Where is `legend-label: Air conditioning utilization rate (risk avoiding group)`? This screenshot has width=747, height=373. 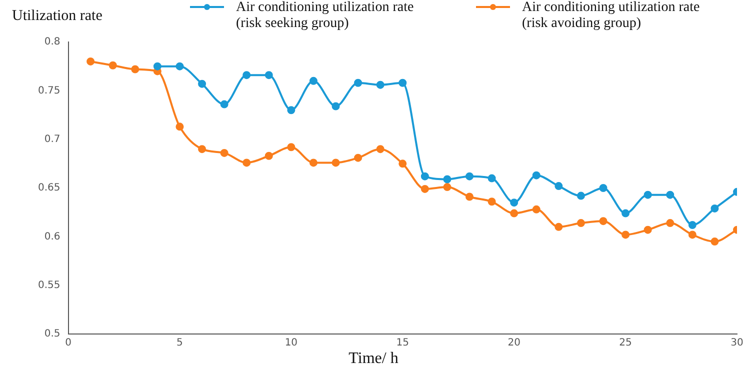 legend-label: Air conditioning utilization rate (risk avoiding group) is located at coordinates (611, 16).